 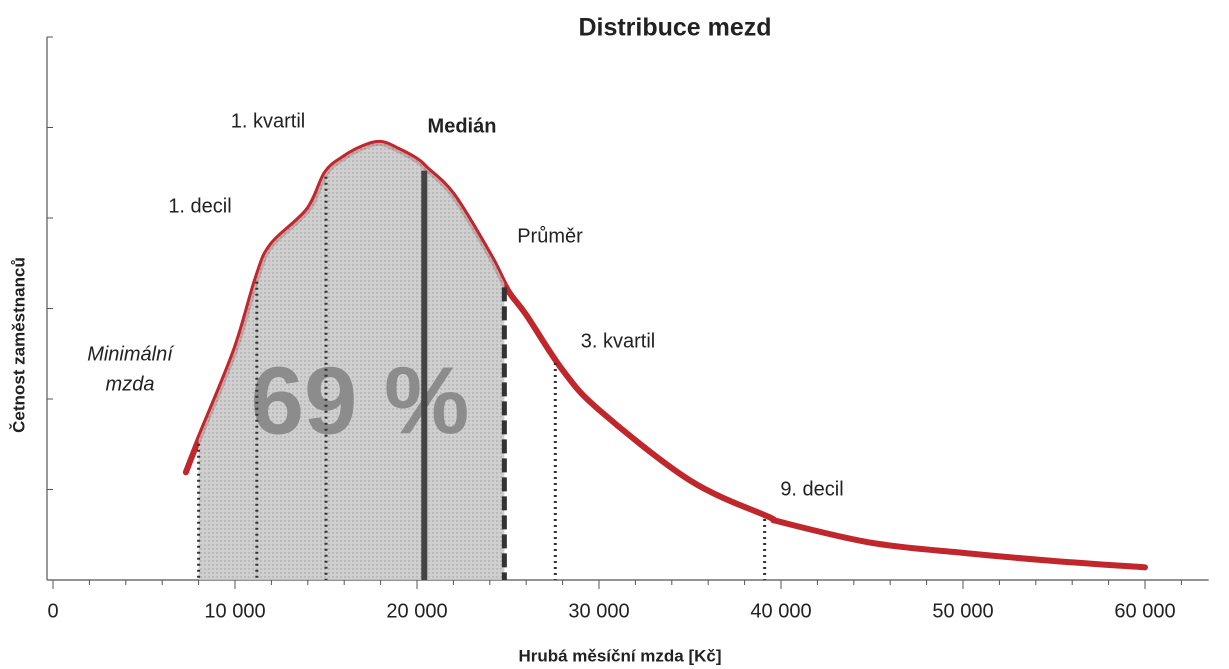 What do you see at coordinates (52, 611) in the screenshot?
I see `x-tick-label: 0` at bounding box center [52, 611].